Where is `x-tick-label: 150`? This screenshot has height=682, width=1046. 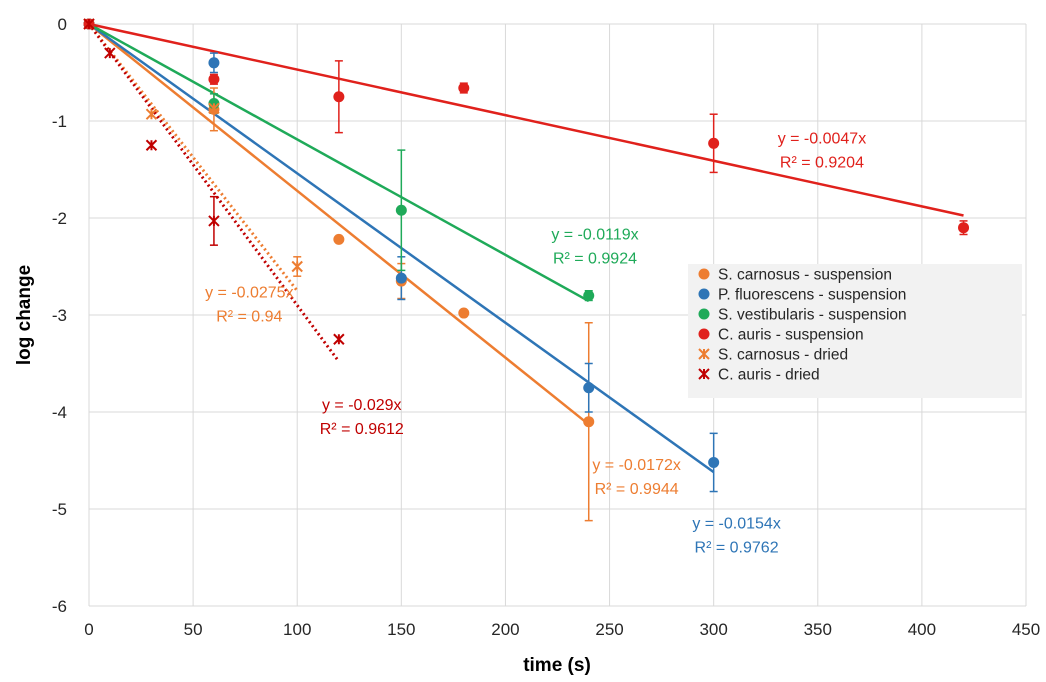 x-tick-label: 150 is located at coordinates (401, 629).